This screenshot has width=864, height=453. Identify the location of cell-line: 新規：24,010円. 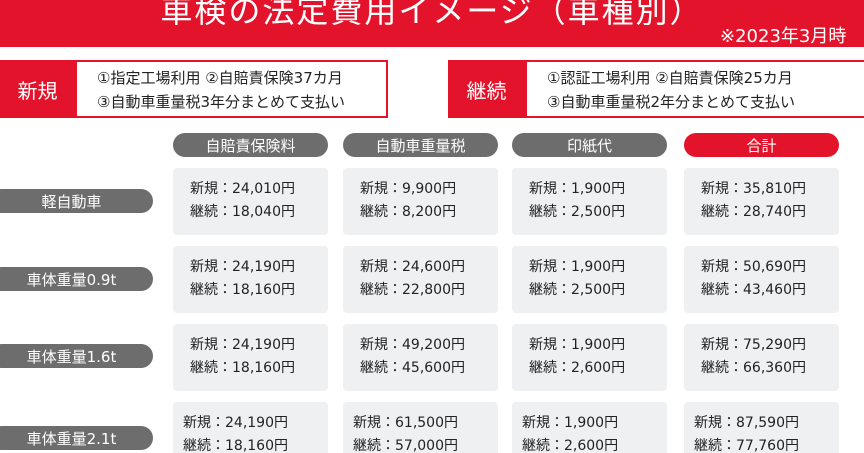
(242, 189).